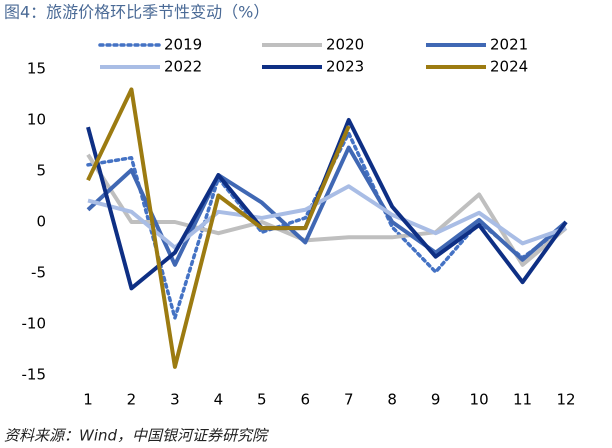 Image resolution: width=612 pixels, height=448 pixels. Describe the element at coordinates (183, 67) in the screenshot. I see `legend-label: 2022` at that location.